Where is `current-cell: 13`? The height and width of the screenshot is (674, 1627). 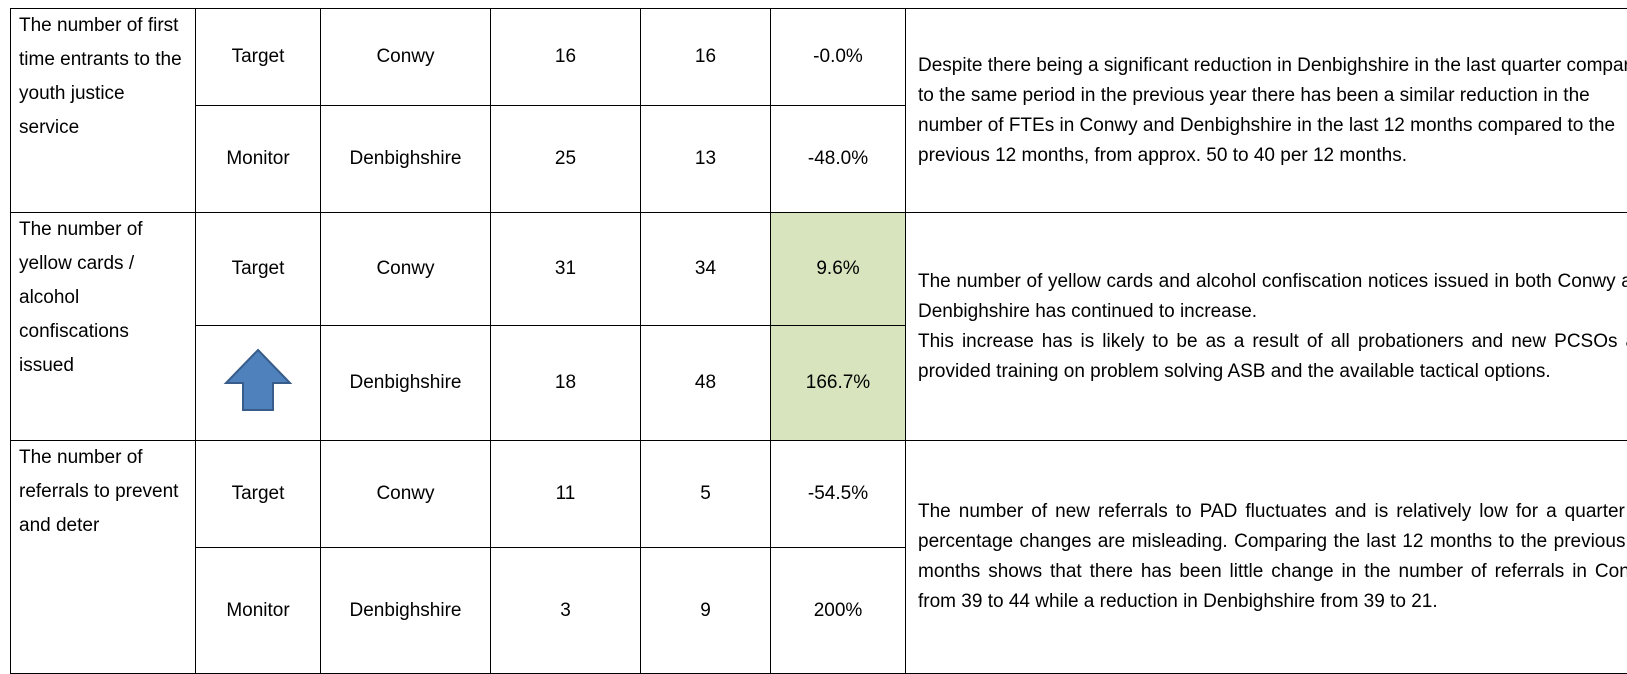 current-cell: 13 is located at coordinates (706, 159).